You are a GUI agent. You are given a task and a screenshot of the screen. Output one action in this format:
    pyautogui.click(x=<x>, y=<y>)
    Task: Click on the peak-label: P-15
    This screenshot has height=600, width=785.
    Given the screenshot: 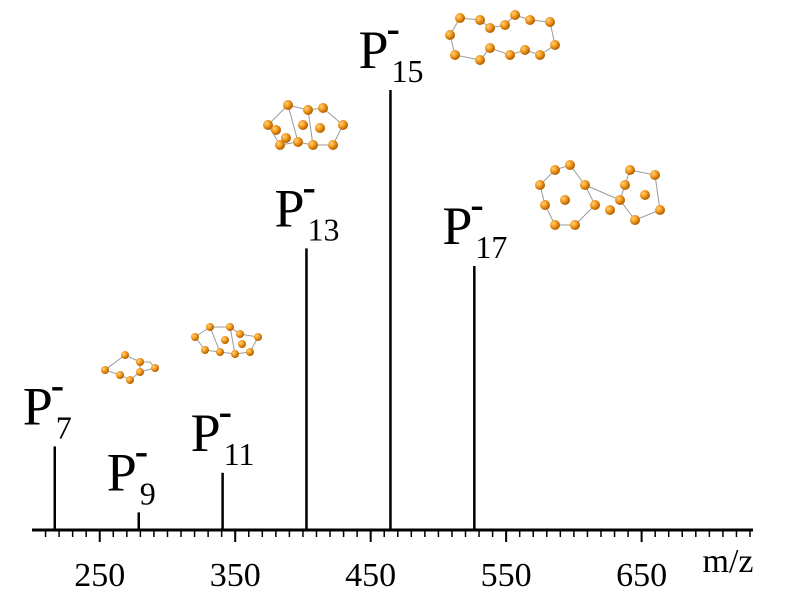 What is the action you would take?
    pyautogui.click(x=390, y=47)
    